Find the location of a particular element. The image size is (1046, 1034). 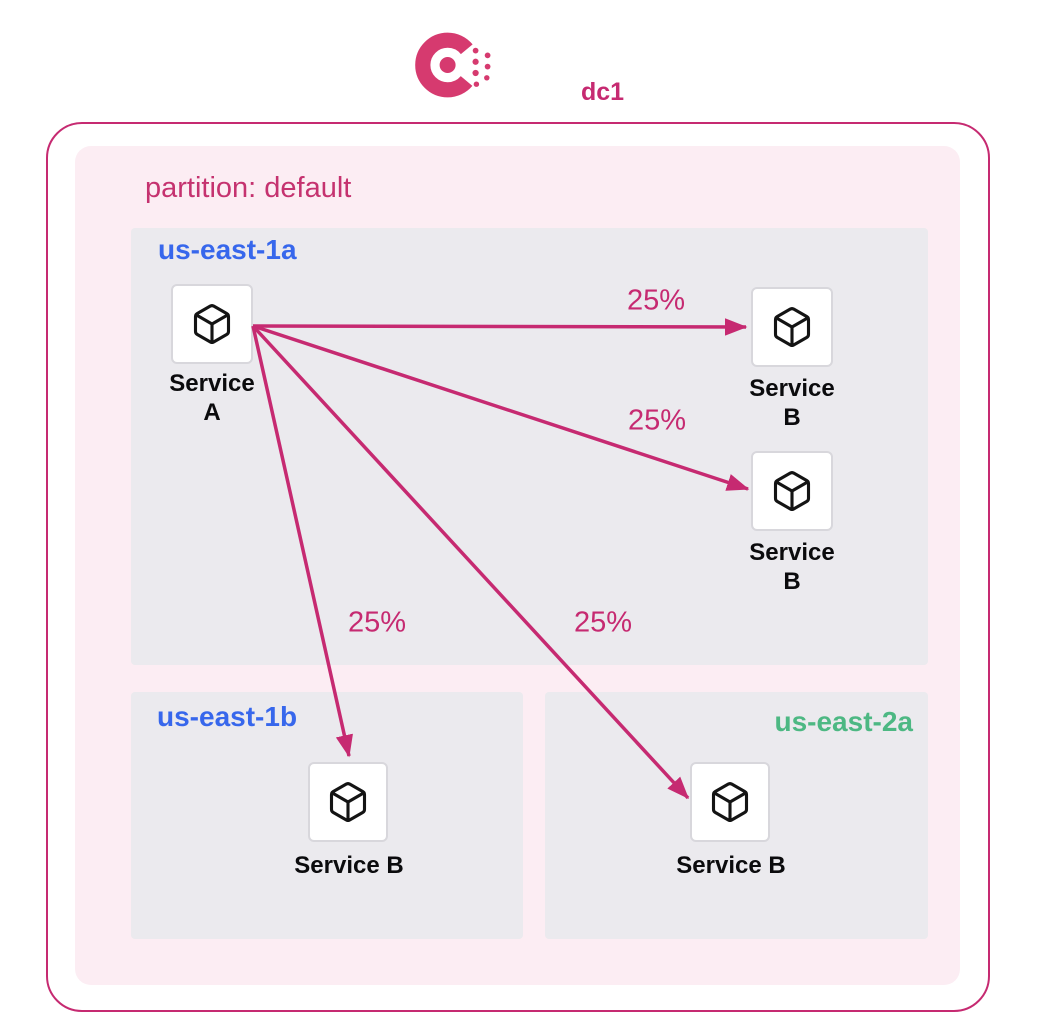

zone-us-east-1a-label: us-east-1a is located at coordinates (227, 249).